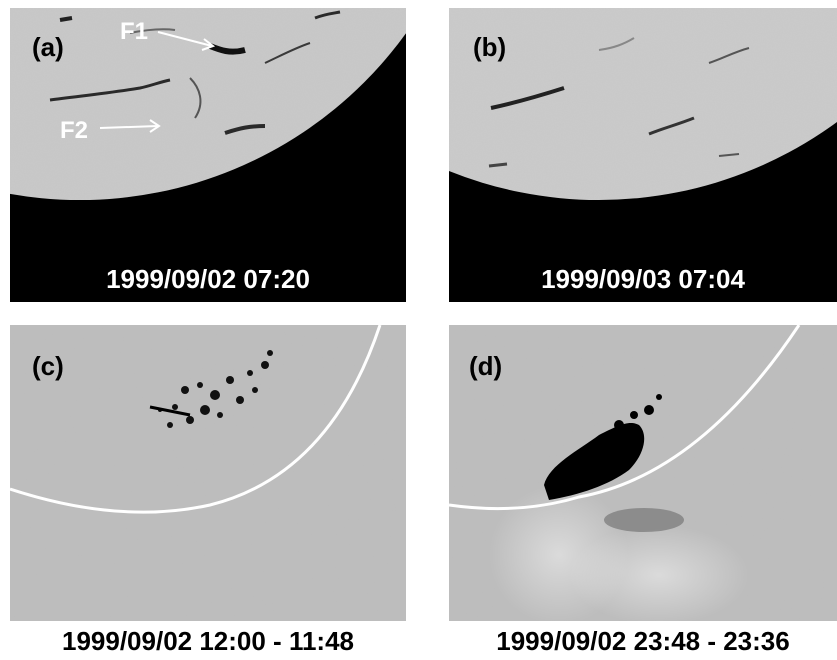  I want to click on timestamp: 1999/09/02 23:48 - 23:36, so click(643, 641).